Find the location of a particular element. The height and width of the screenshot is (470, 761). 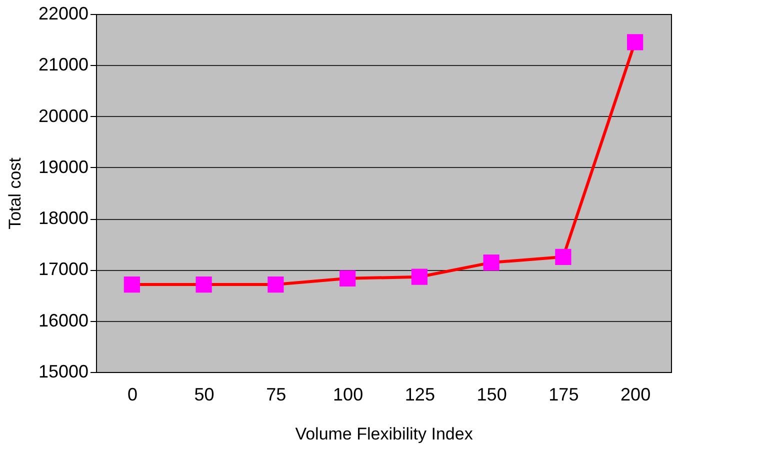

y-tick-label: 15000 is located at coordinates (63, 372).